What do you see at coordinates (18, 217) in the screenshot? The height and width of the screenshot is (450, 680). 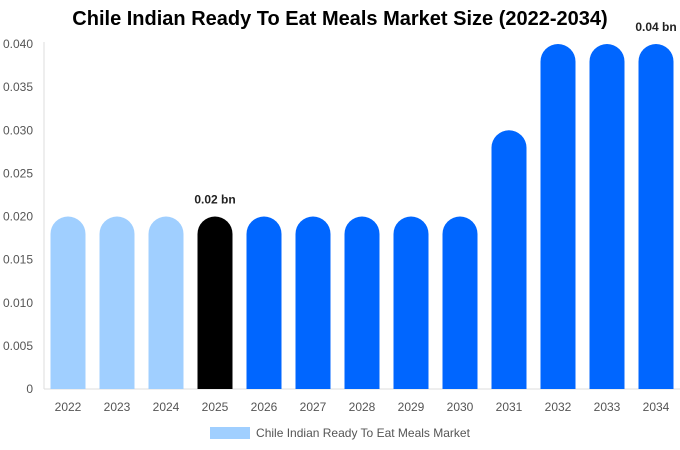 I see `y-tick-label: 0.020` at bounding box center [18, 217].